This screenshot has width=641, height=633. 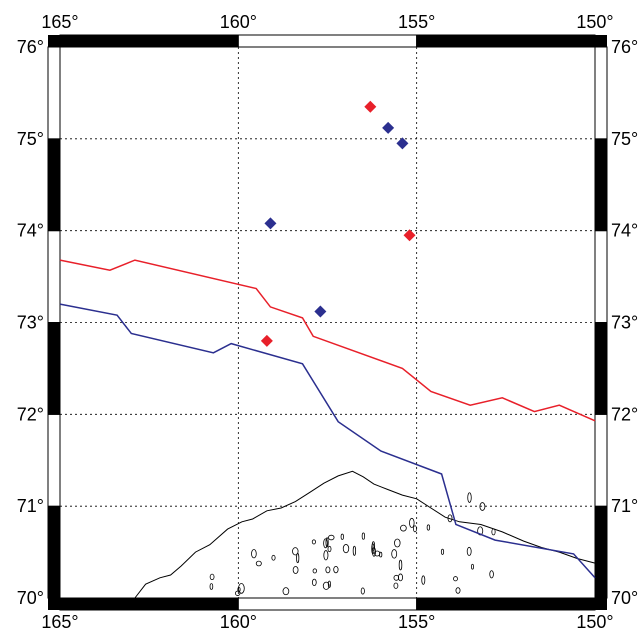 I want to click on lon-label-bottom: 160°, so click(x=238, y=622).